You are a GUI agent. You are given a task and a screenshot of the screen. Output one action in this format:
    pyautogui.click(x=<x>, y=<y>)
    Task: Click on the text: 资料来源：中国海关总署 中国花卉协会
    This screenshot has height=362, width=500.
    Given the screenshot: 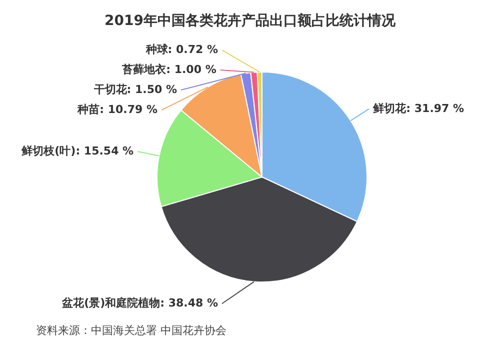 What is the action you would take?
    pyautogui.click(x=131, y=330)
    